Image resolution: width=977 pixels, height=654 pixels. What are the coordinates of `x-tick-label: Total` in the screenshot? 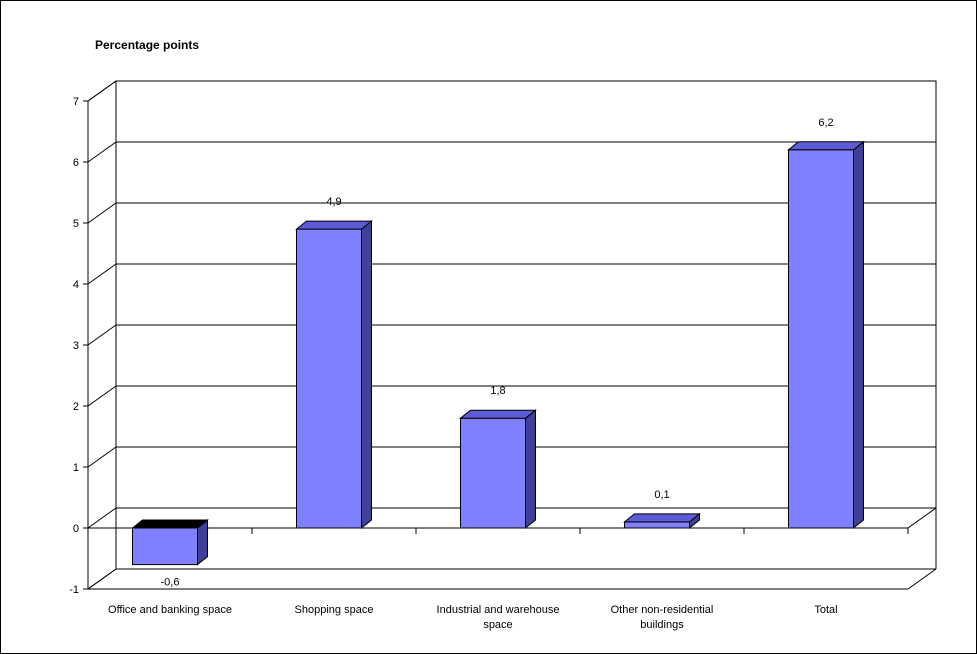 It's located at (825, 610).